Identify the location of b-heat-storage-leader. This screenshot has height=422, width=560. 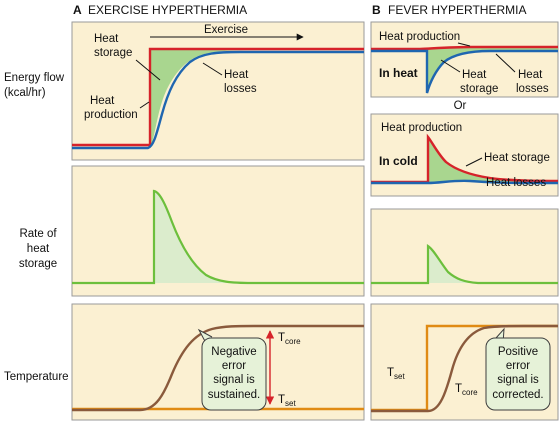
(450, 66).